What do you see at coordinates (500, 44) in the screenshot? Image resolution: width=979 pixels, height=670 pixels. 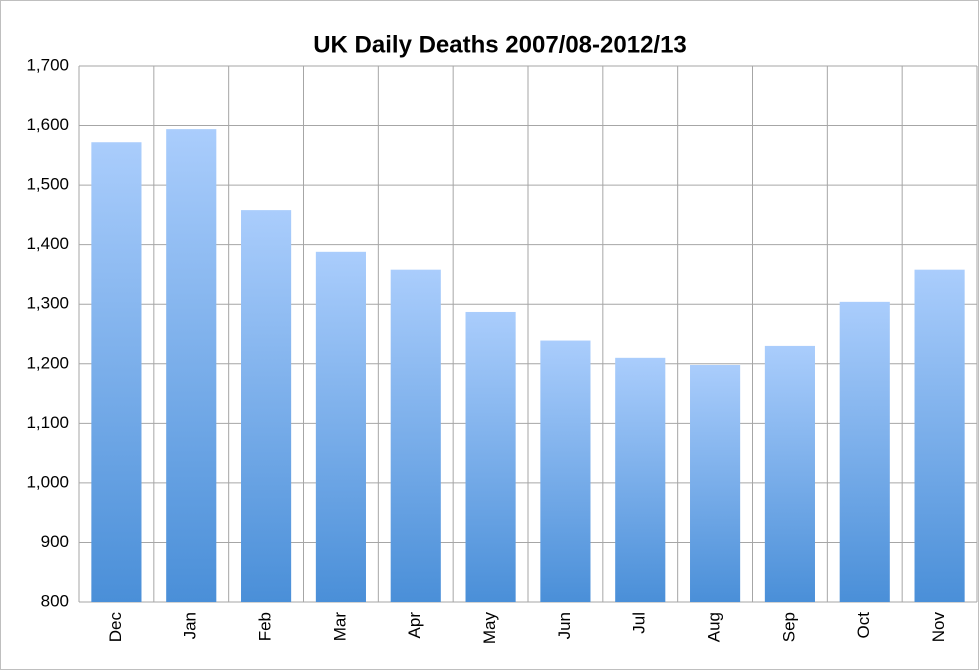 I see `chart-title: UK Daily Deaths 2007/08-2012/13` at bounding box center [500, 44].